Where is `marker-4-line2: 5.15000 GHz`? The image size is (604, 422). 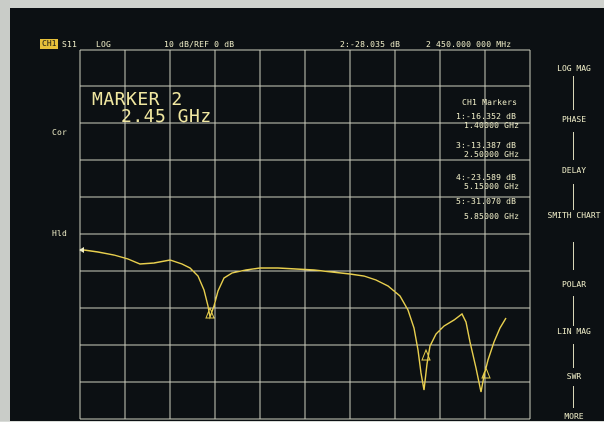
marker-4-line2: 5.15000 GHz is located at coordinates (492, 186).